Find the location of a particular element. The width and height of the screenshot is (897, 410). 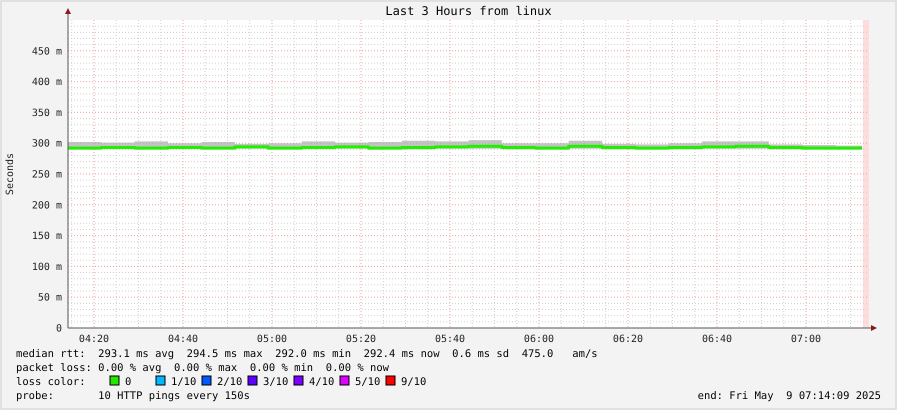

y-tick-label: 350 m is located at coordinates (47, 113).